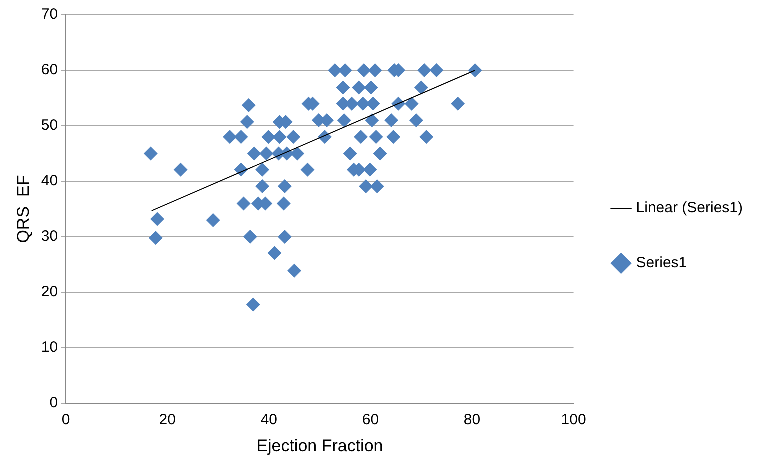 The image size is (763, 457). Describe the element at coordinates (49, 181) in the screenshot. I see `y-tick-label: 40` at that location.